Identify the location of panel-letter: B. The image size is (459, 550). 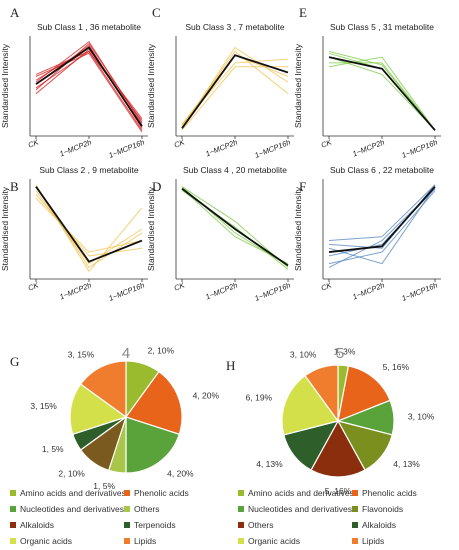
(14, 186).